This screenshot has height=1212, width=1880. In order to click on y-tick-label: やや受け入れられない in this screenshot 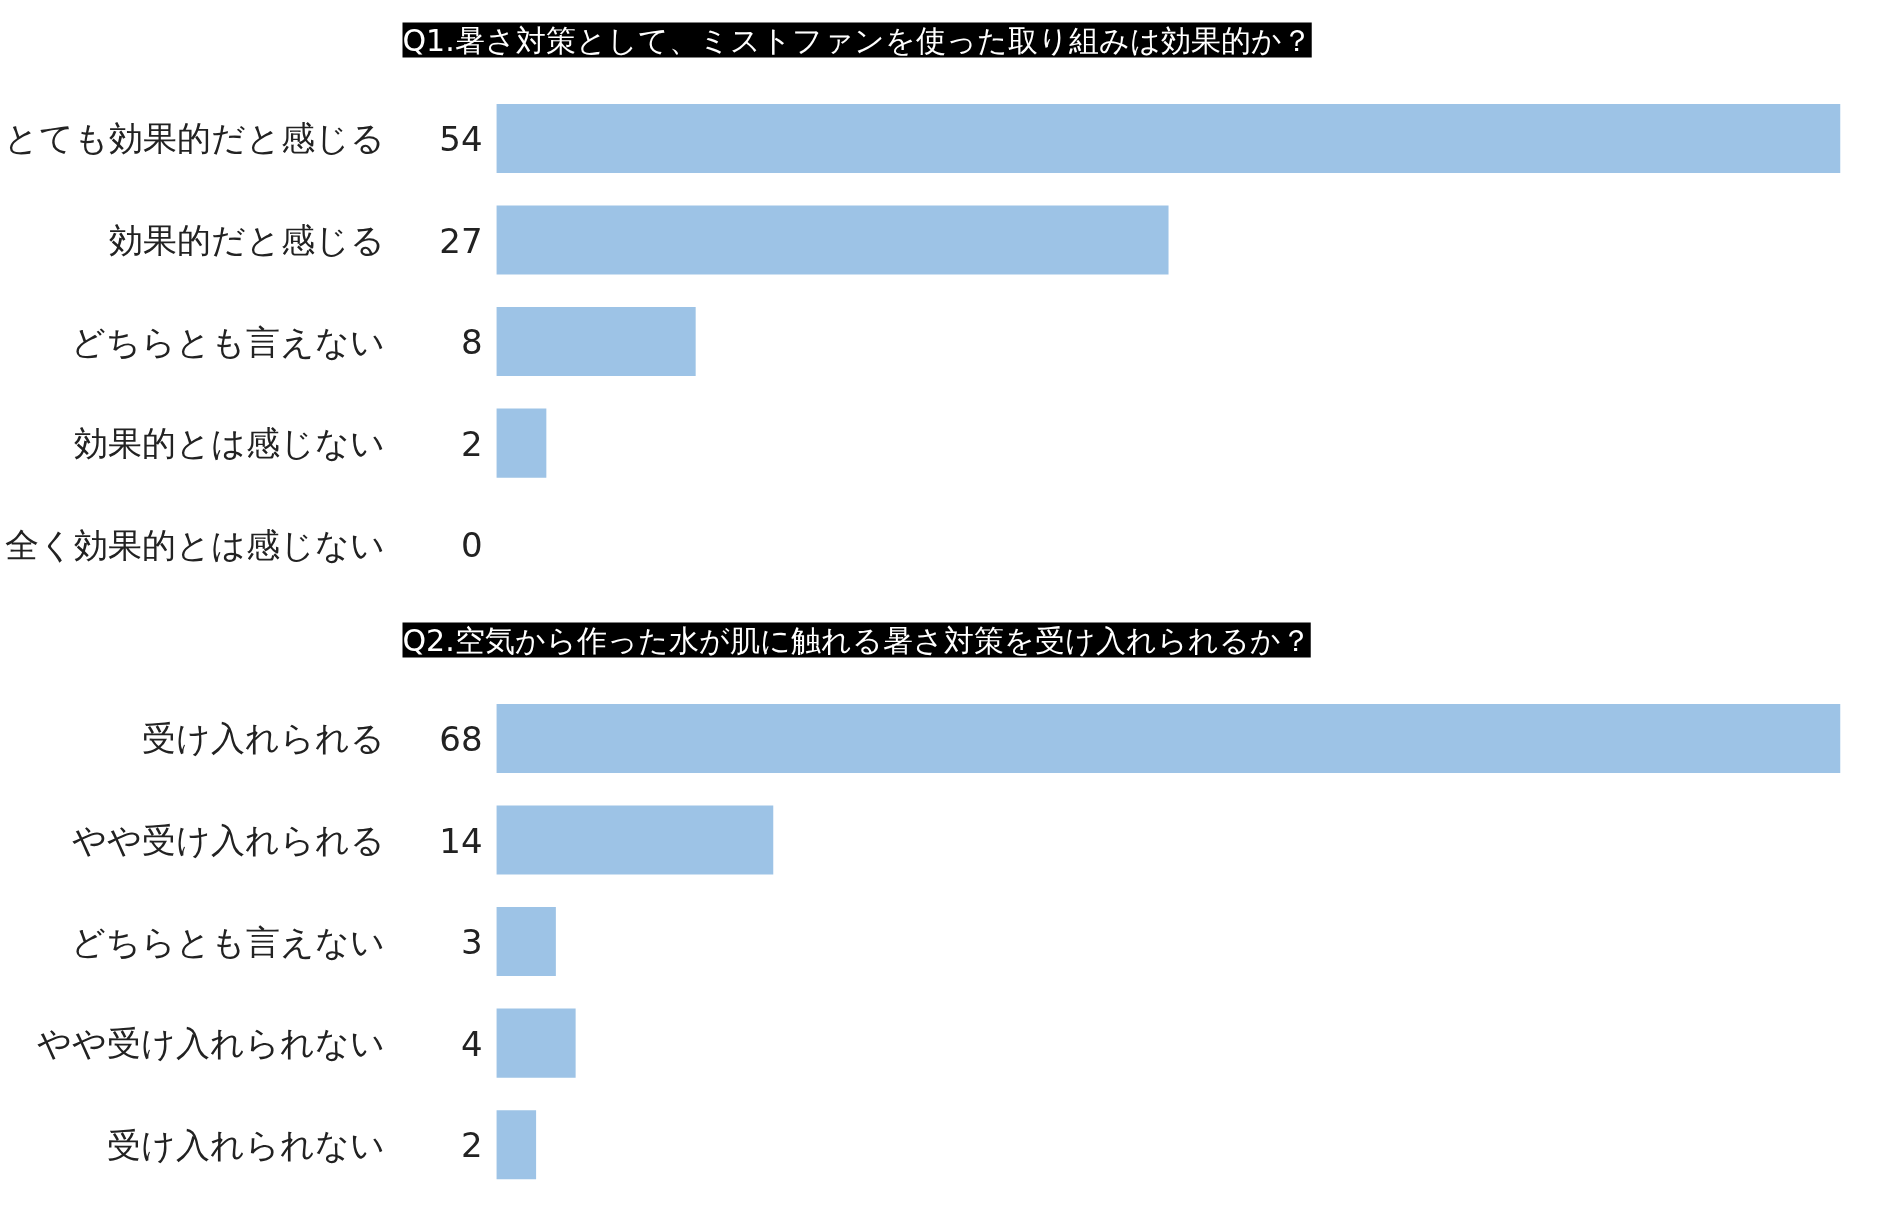, I will do `click(210, 1043)`.